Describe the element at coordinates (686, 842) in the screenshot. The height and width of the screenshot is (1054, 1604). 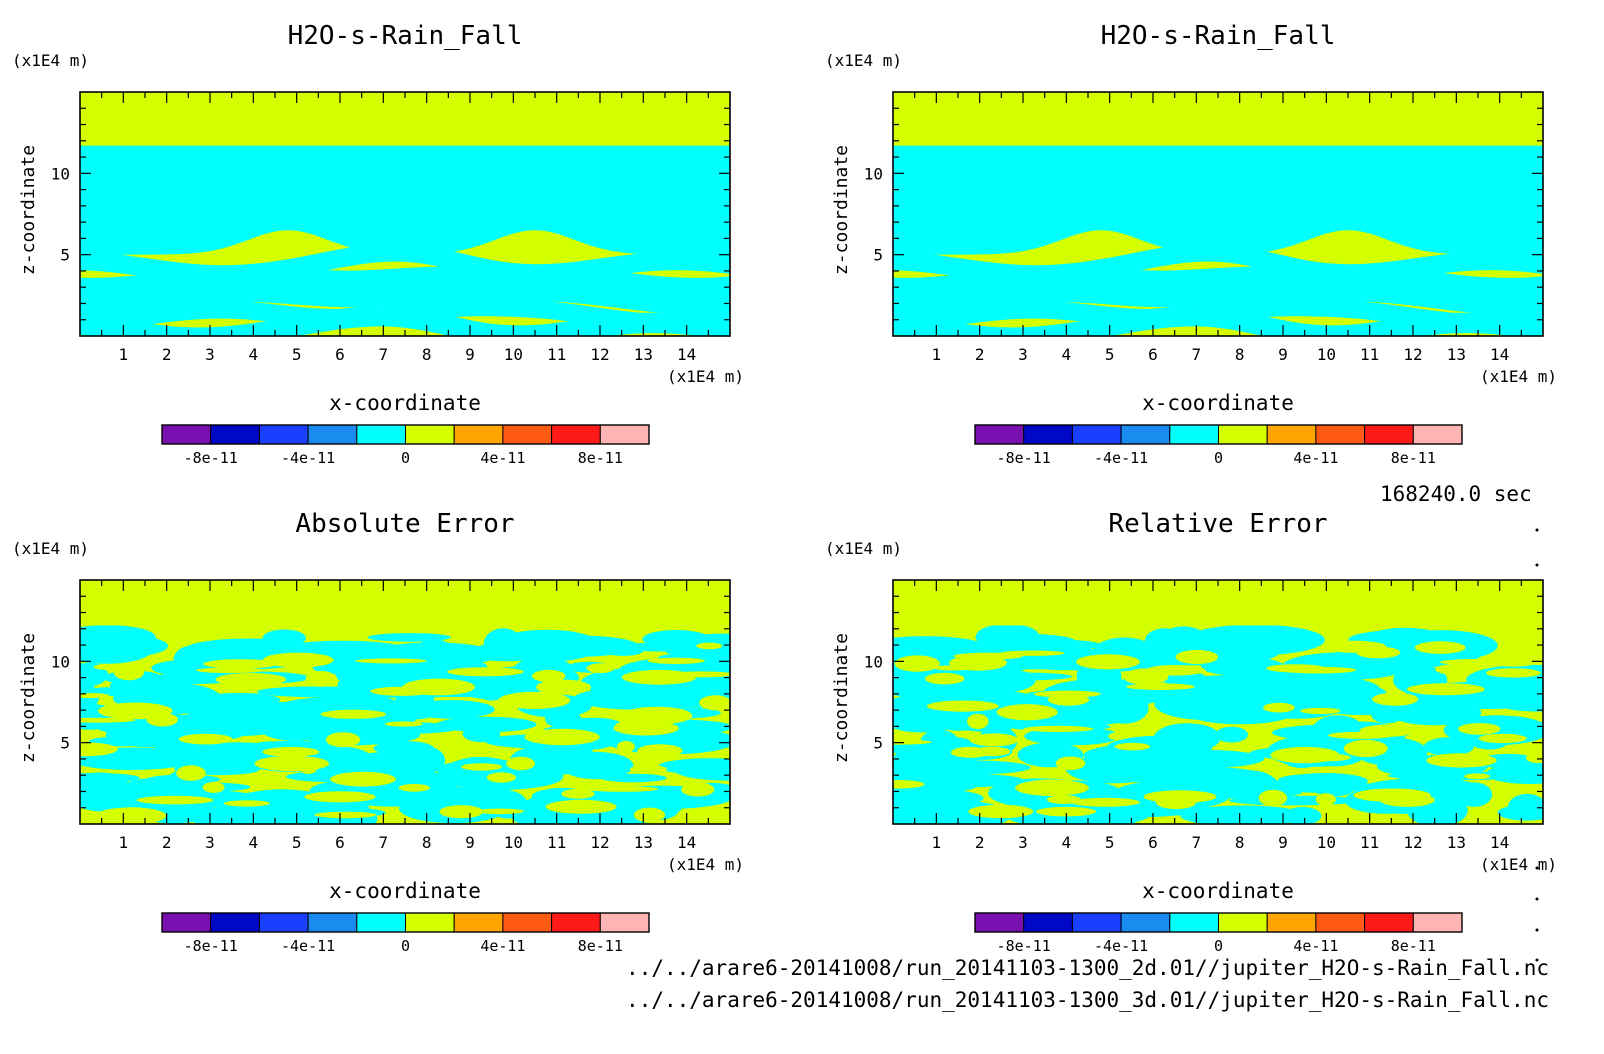
I see `panel-3-x-tick-label: 14` at that location.